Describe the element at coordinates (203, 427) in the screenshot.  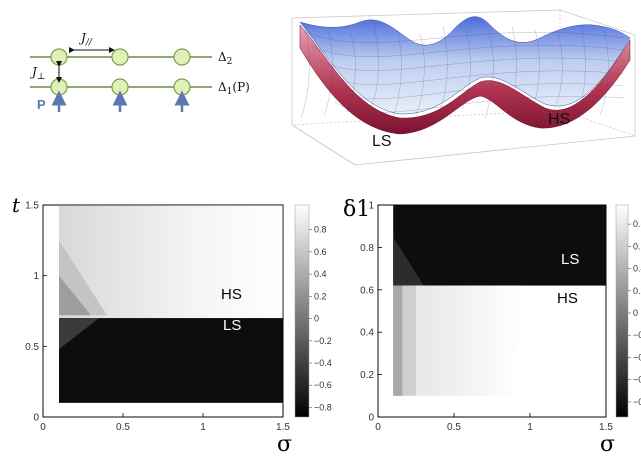
I see `hm1-xtick-label: 1` at that location.